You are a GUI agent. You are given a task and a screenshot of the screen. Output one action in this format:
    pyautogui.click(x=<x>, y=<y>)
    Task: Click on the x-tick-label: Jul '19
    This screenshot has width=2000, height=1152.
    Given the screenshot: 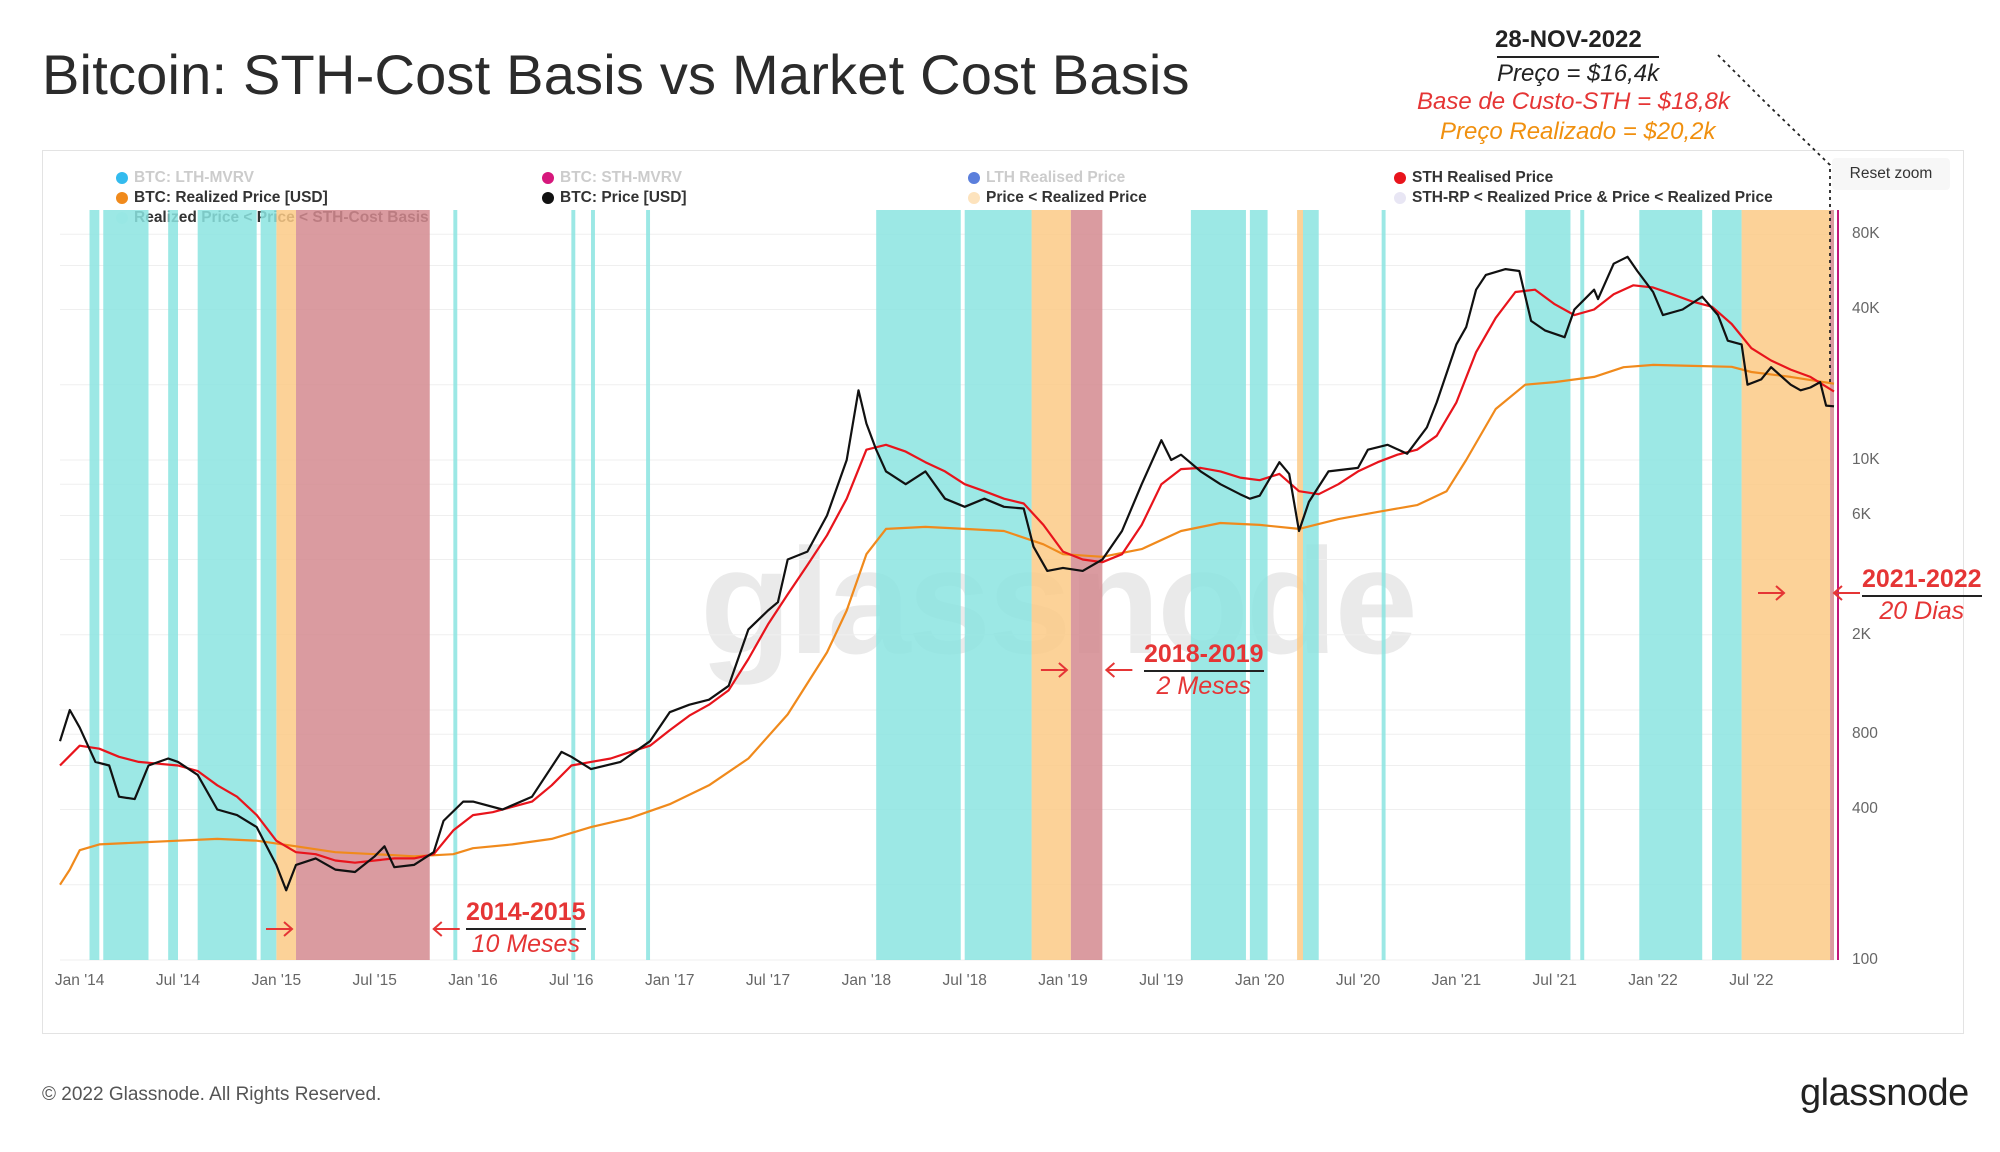 What is the action you would take?
    pyautogui.click(x=1161, y=980)
    